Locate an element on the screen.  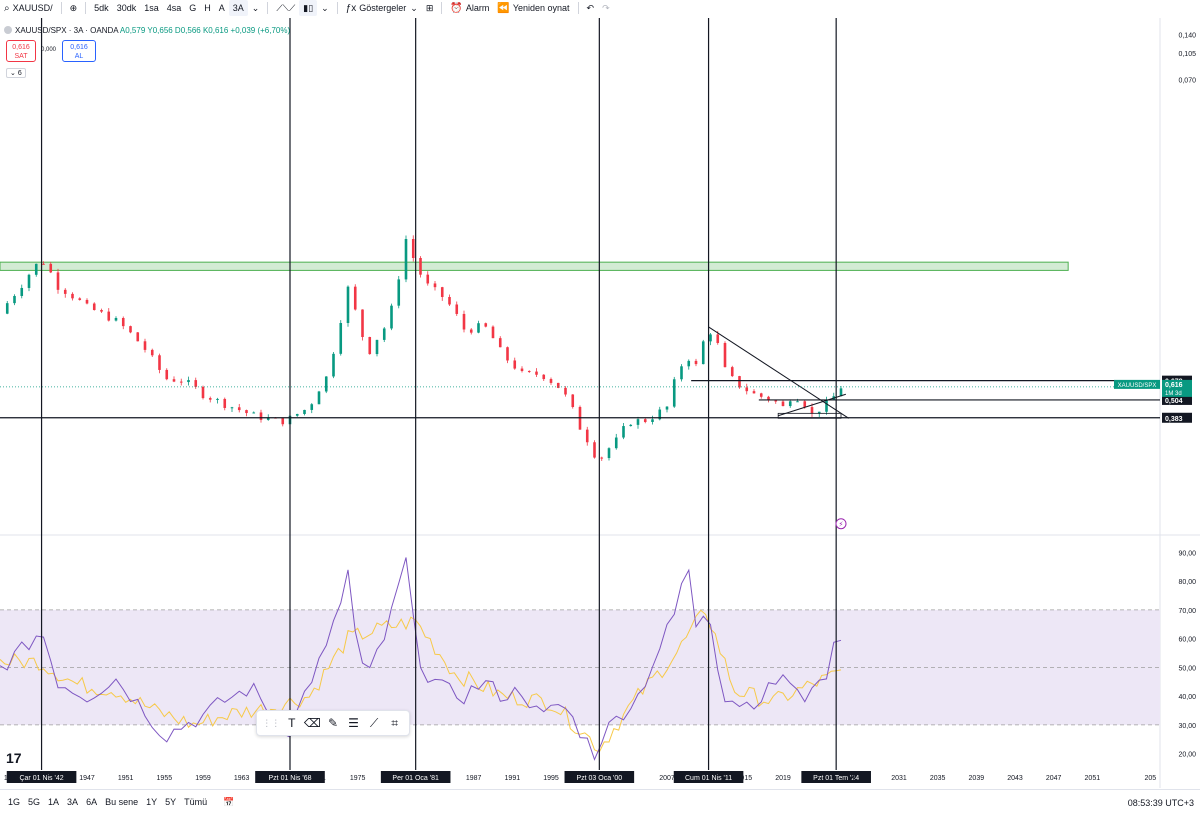
time-axis-label: 03 is located at coordinates (628, 778).